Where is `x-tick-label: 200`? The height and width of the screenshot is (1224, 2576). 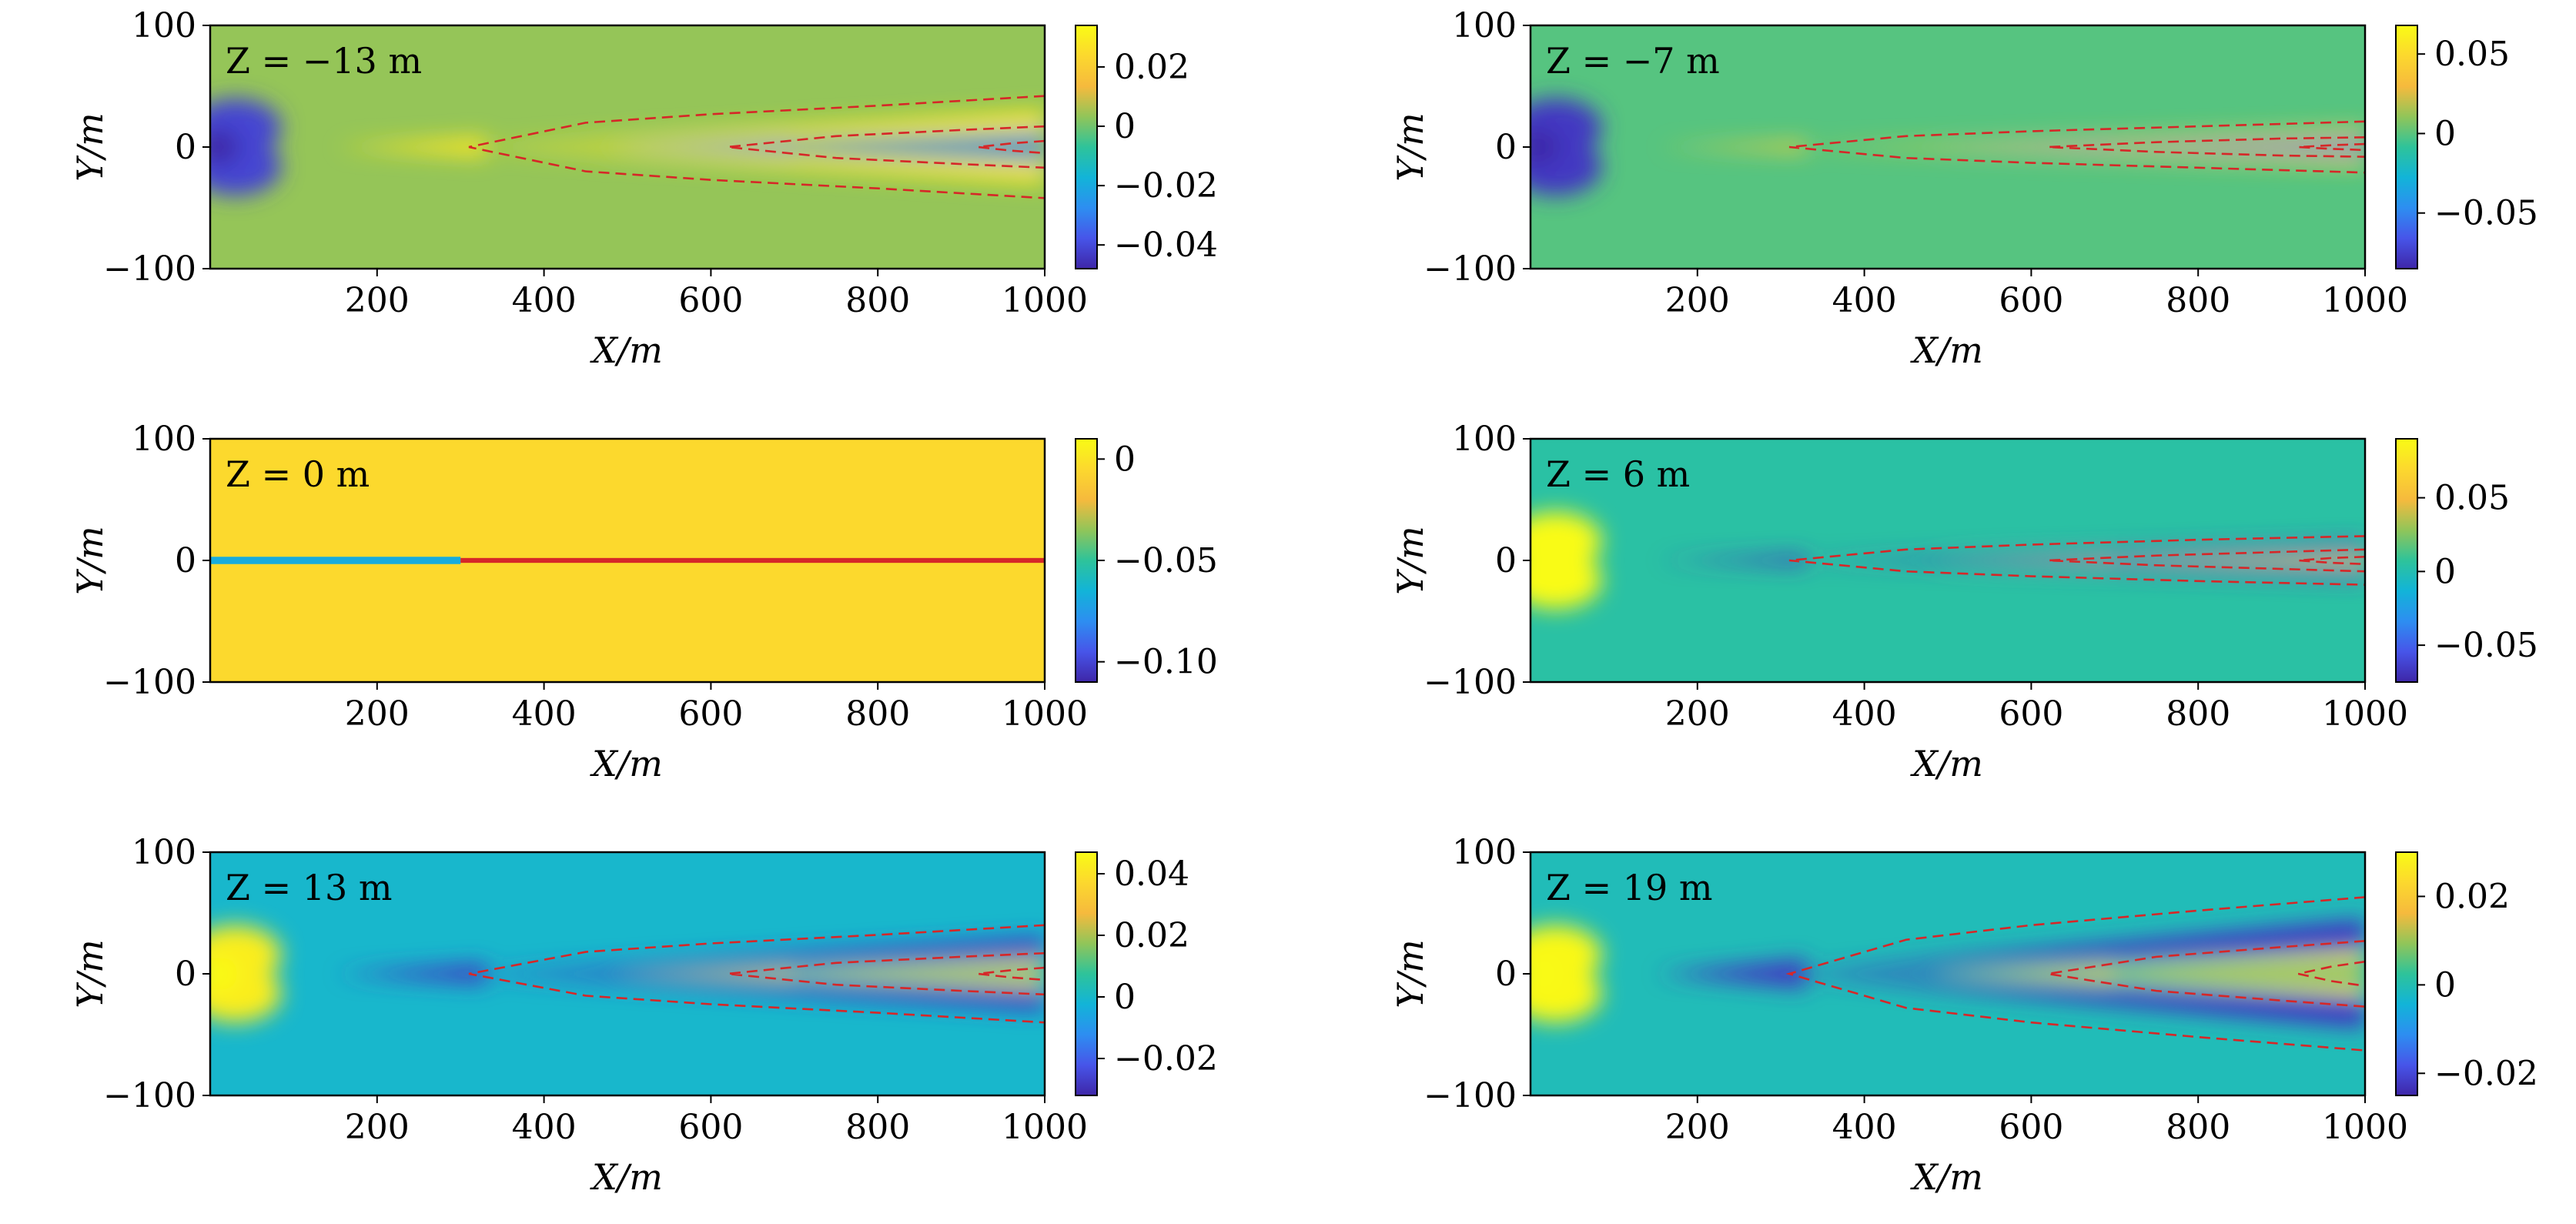 x-tick-label: 200 is located at coordinates (377, 714).